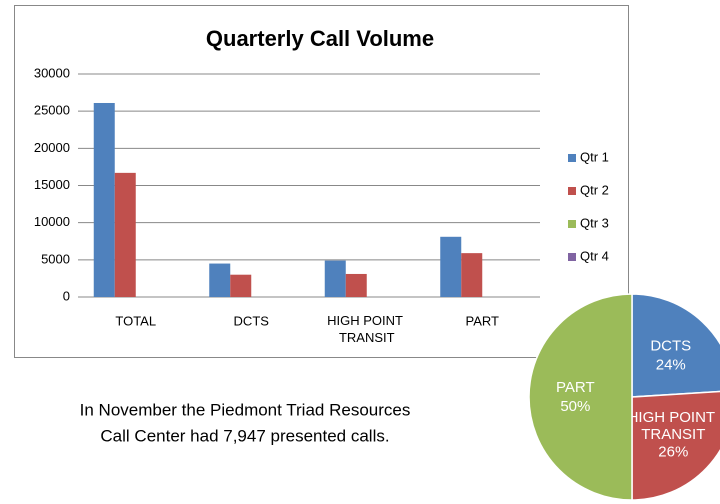 This screenshot has height=504, width=720. I want to click on chart-title: Quarterly Call Volume, so click(320, 38).